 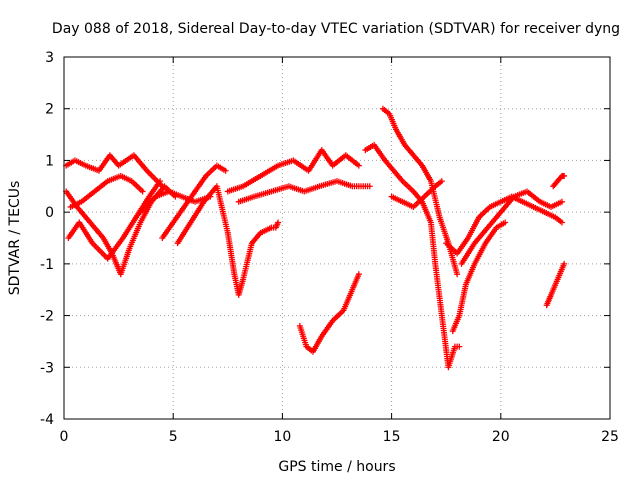 What do you see at coordinates (49, 110) in the screenshot?
I see `y-tick-label: 2` at bounding box center [49, 110].